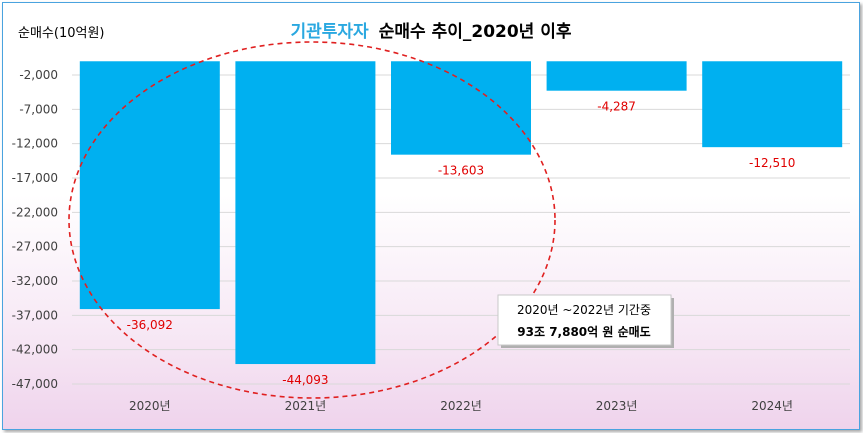  Describe the element at coordinates (305, 380) in the screenshot. I see `data-label: -44,093` at that location.